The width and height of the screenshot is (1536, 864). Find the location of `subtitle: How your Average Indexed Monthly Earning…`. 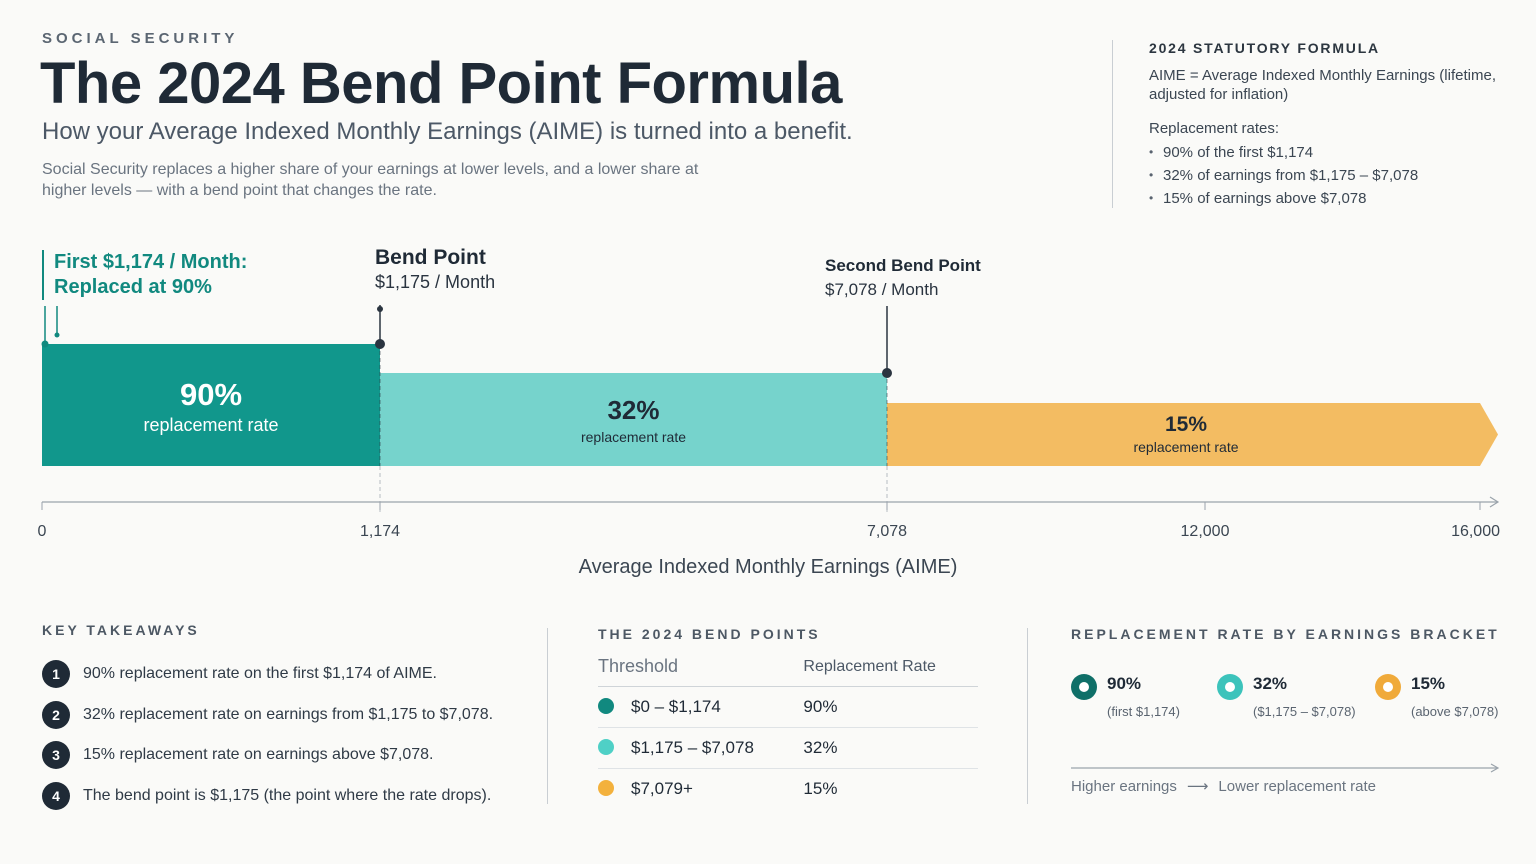

subtitle: How your Average Indexed Monthly Earning… is located at coordinates (447, 131).